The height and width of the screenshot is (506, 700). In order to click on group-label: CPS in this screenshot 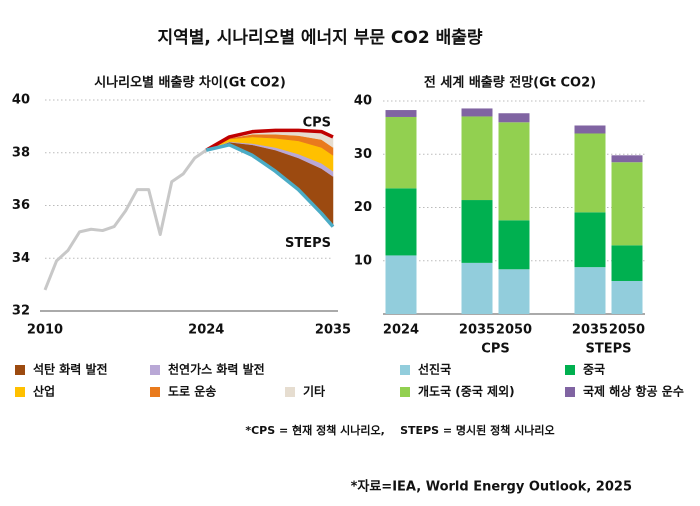, I will do `click(495, 349)`.